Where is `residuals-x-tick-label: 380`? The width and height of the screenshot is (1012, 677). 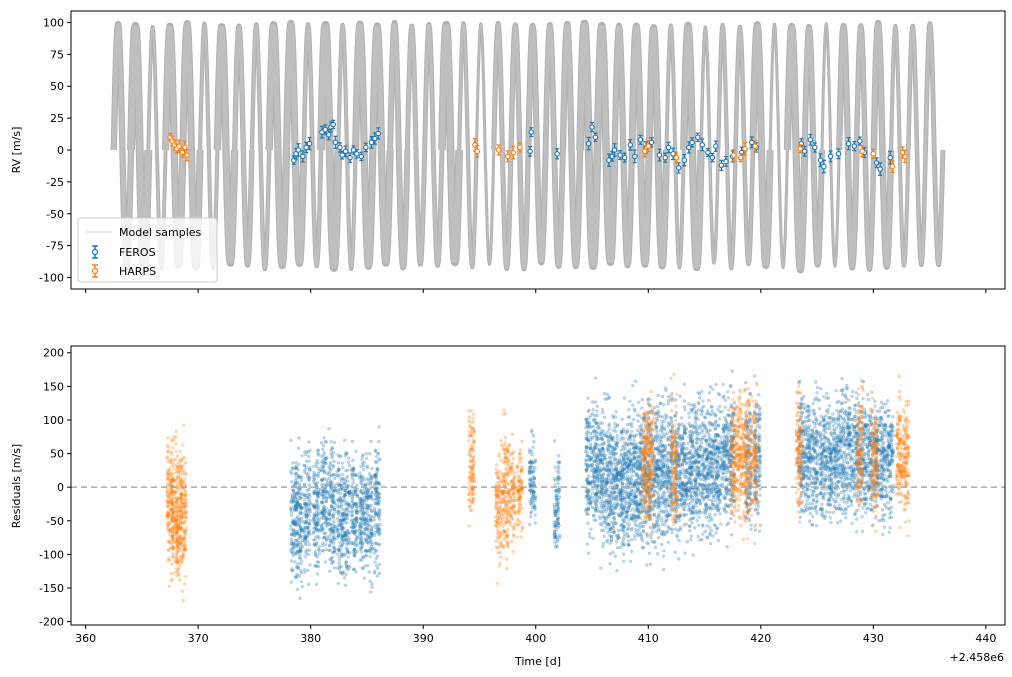
residuals-x-tick-label: 380 is located at coordinates (310, 638).